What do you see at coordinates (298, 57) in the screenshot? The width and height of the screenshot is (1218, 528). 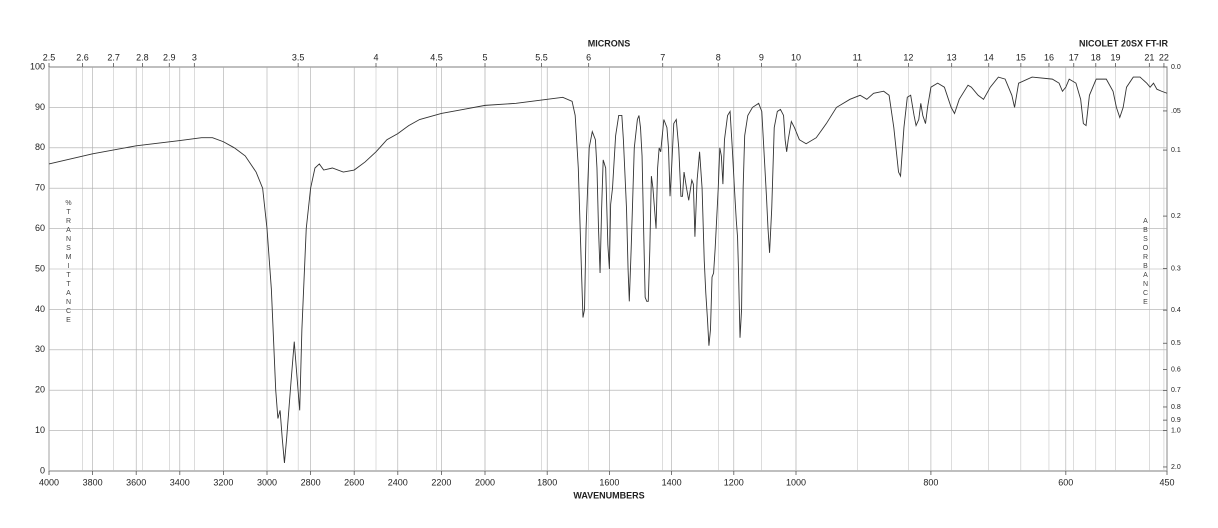 I see `x2-tick-label: 3.5` at bounding box center [298, 57].